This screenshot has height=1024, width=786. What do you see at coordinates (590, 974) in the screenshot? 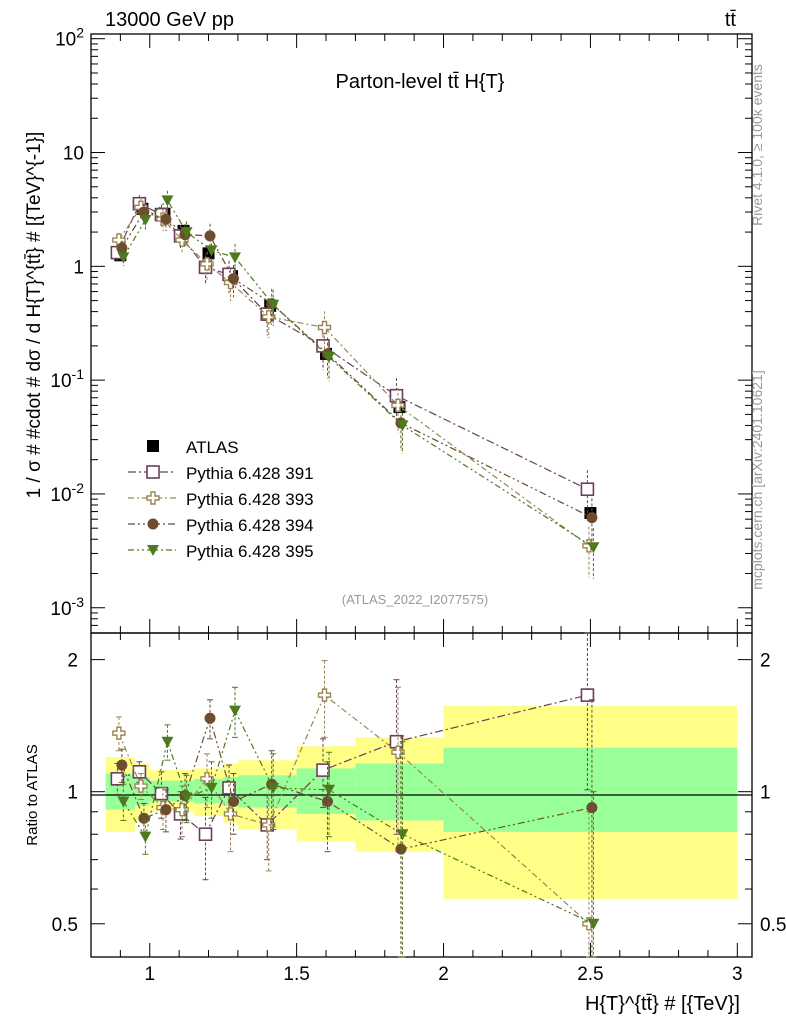
I see `x-tick-label: 2.5` at bounding box center [590, 974].